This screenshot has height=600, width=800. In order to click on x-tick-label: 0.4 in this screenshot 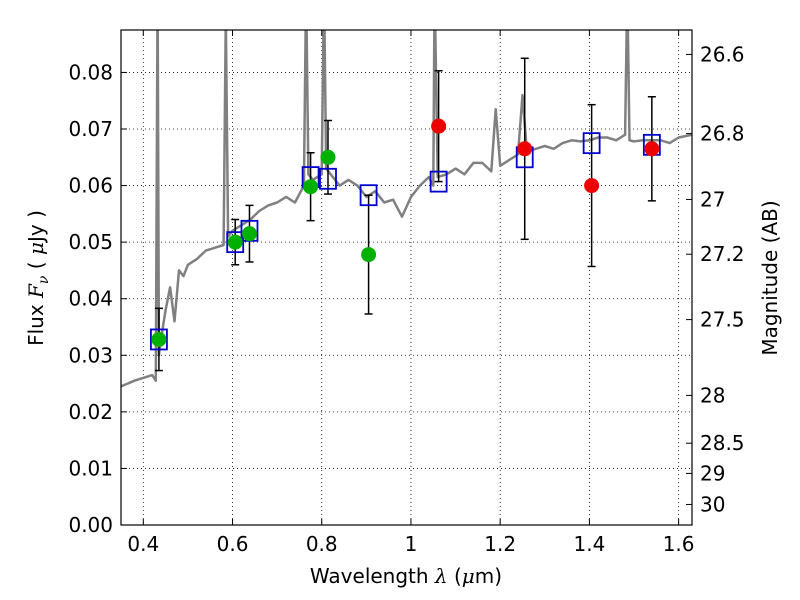, I will do `click(143, 544)`.